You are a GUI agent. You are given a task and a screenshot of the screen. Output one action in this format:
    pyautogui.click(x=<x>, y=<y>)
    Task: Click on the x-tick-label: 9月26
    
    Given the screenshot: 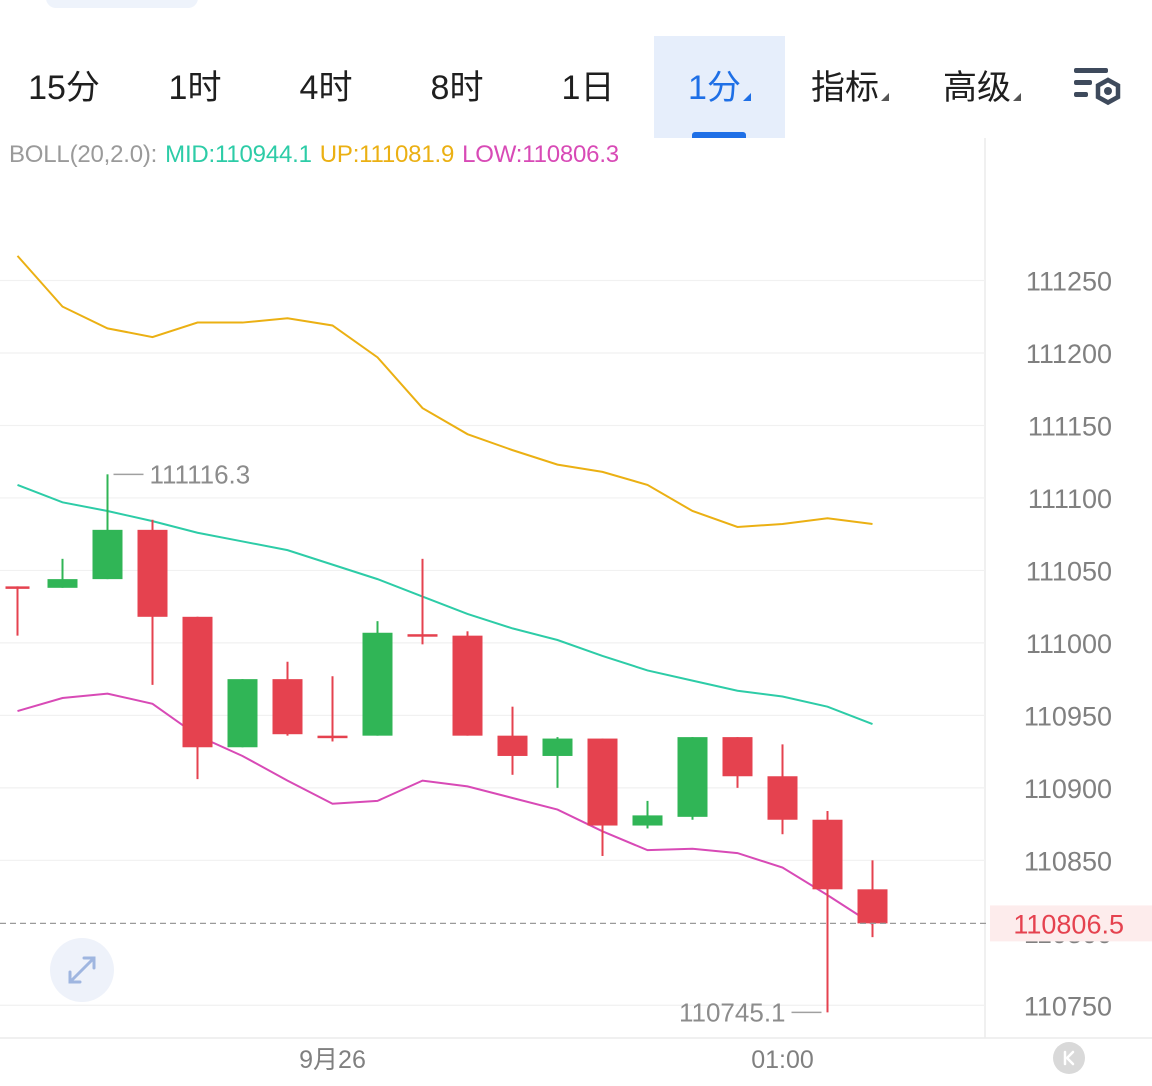 What is the action you would take?
    pyautogui.click(x=332, y=1060)
    